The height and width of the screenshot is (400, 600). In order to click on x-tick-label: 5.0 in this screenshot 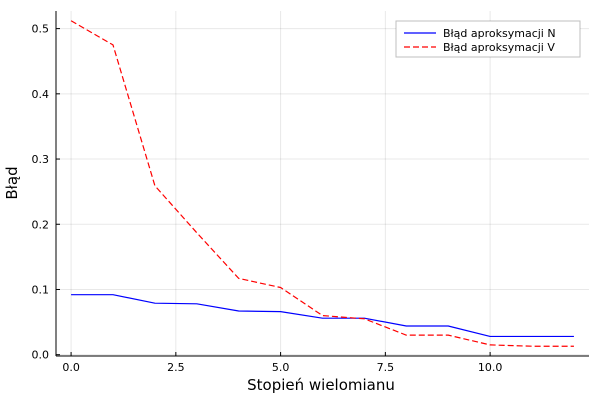, I will do `click(281, 367)`.